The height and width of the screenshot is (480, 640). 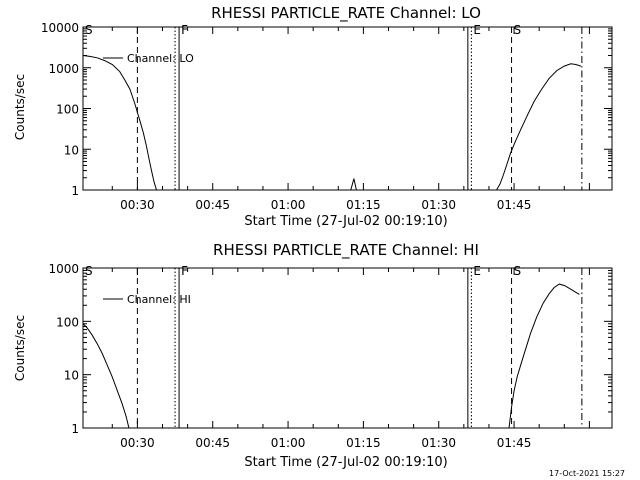 I want to click on panel-1-y-tick-label: 1, so click(x=75, y=191).